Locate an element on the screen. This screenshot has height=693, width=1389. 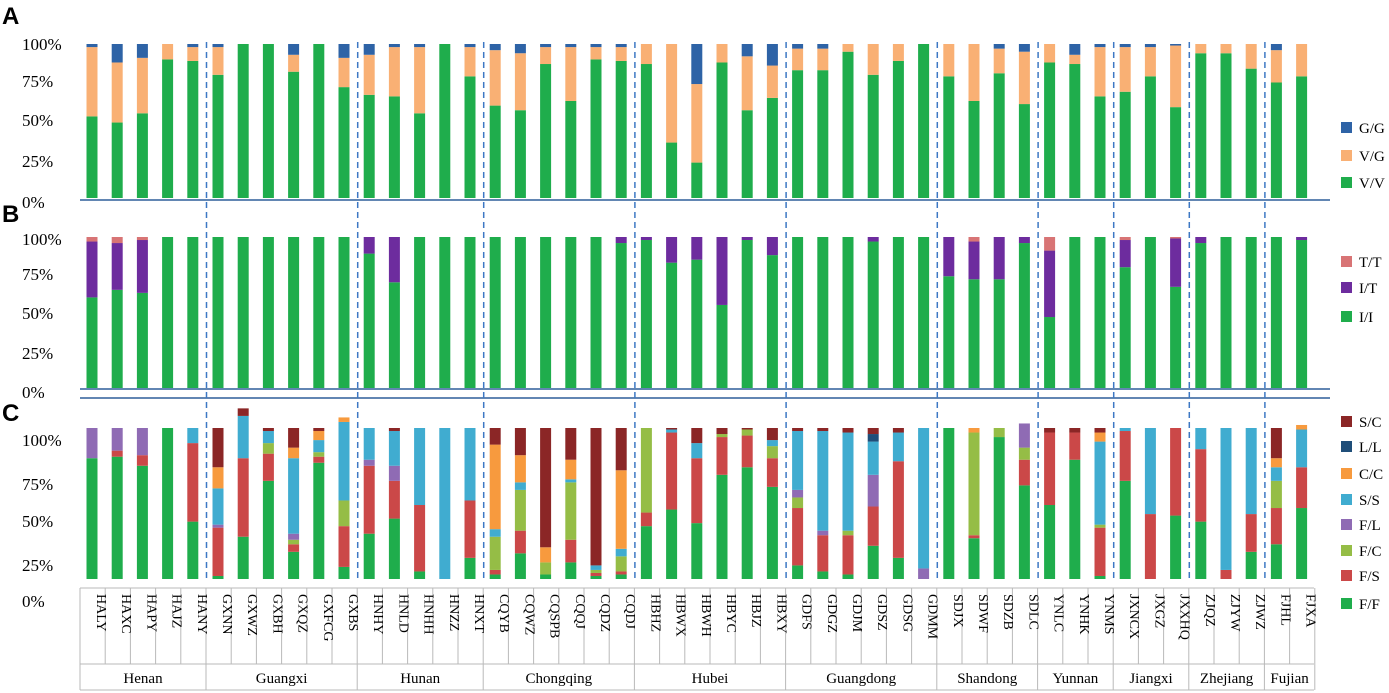
bar-zjqz is located at coordinates (1201, 312).